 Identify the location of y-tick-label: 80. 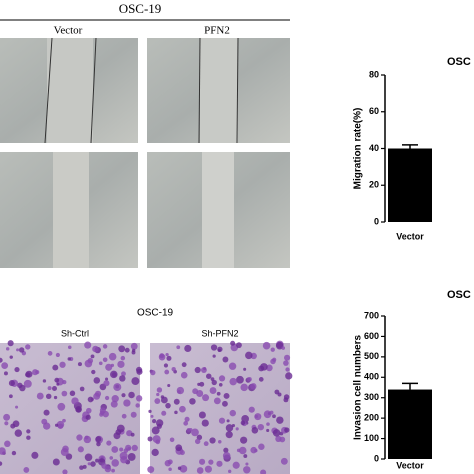
(374, 74).